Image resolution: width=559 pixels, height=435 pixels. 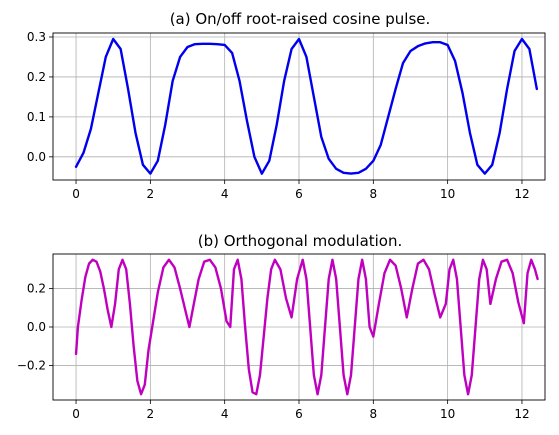 What do you see at coordinates (300, 19) in the screenshot?
I see `chart-title-a: (a) On/off root-raised cosine pulse.` at bounding box center [300, 19].